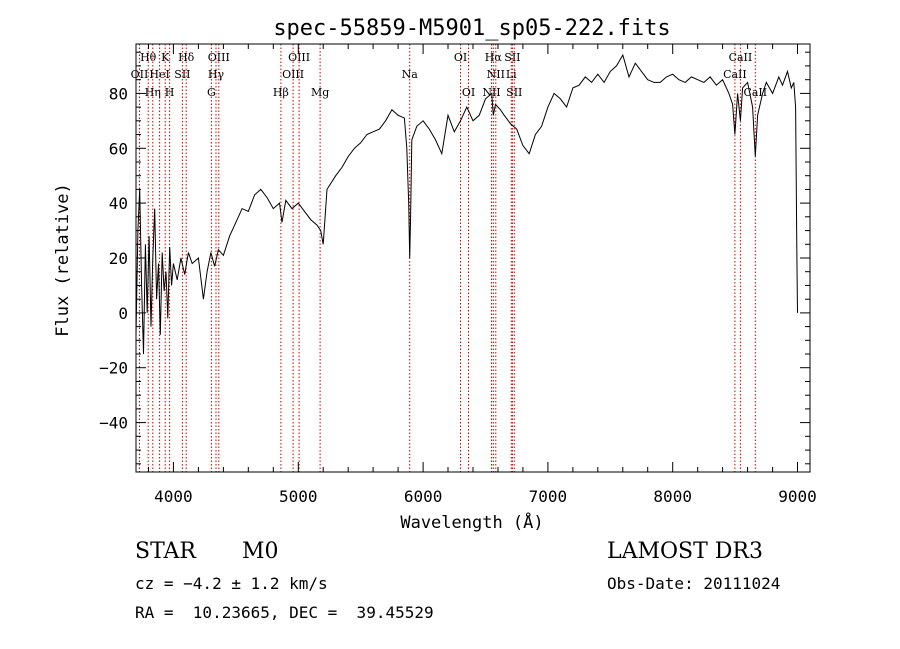 Image resolution: width=900 pixels, height=649 pixels. What do you see at coordinates (211, 92) in the screenshot?
I see `line-label-20: G` at bounding box center [211, 92].